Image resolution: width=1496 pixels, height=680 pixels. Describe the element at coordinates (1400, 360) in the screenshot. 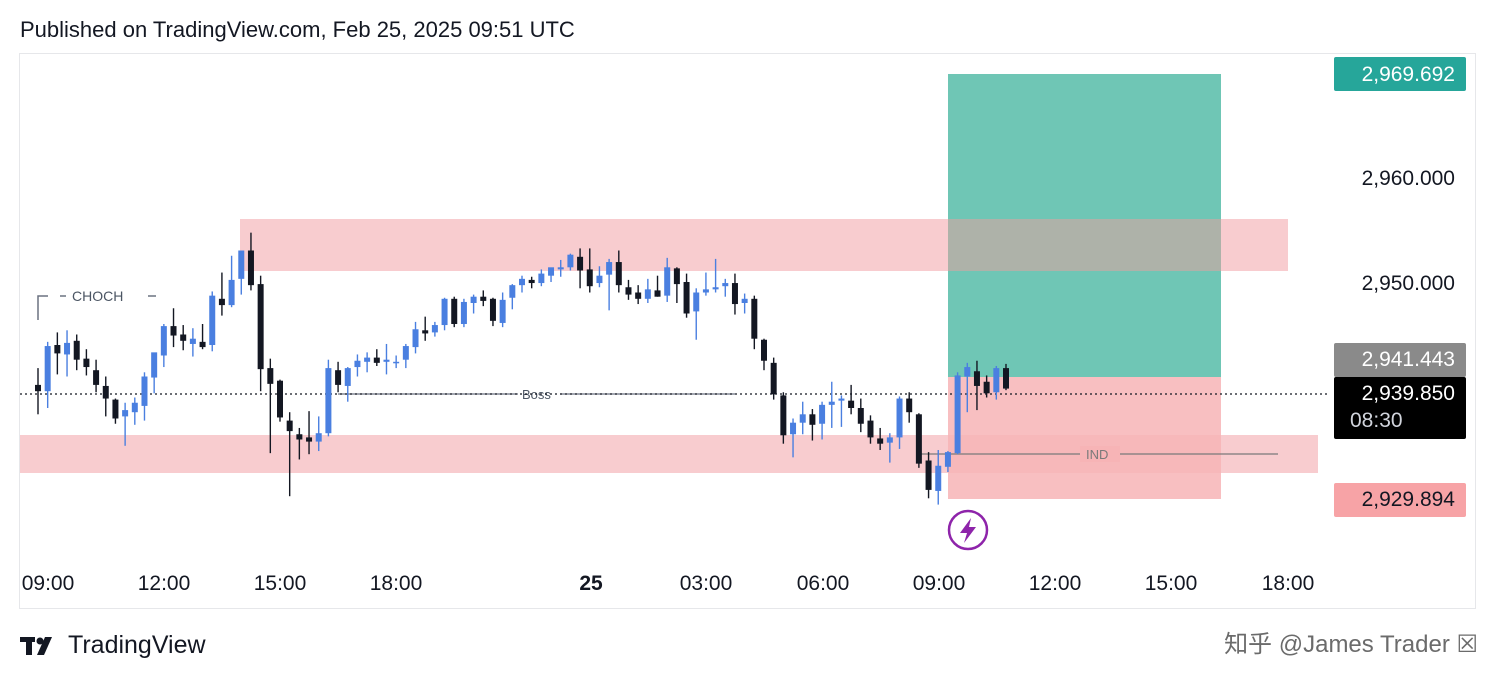

I see `entry-price-badge` at that location.